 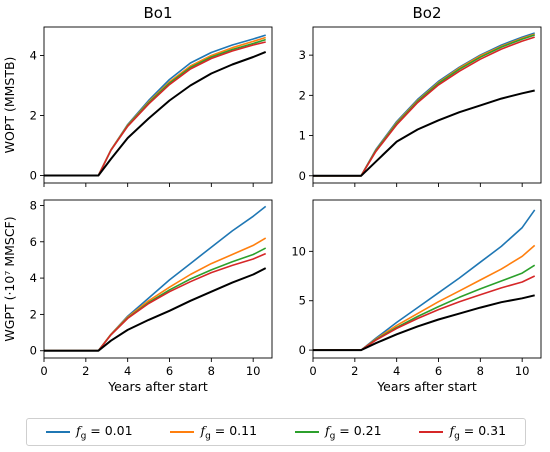 I want to click on legend: fg = 0.01 fg = 0.11 fg = 0.21 fg = 0.31, so click(x=276, y=432).